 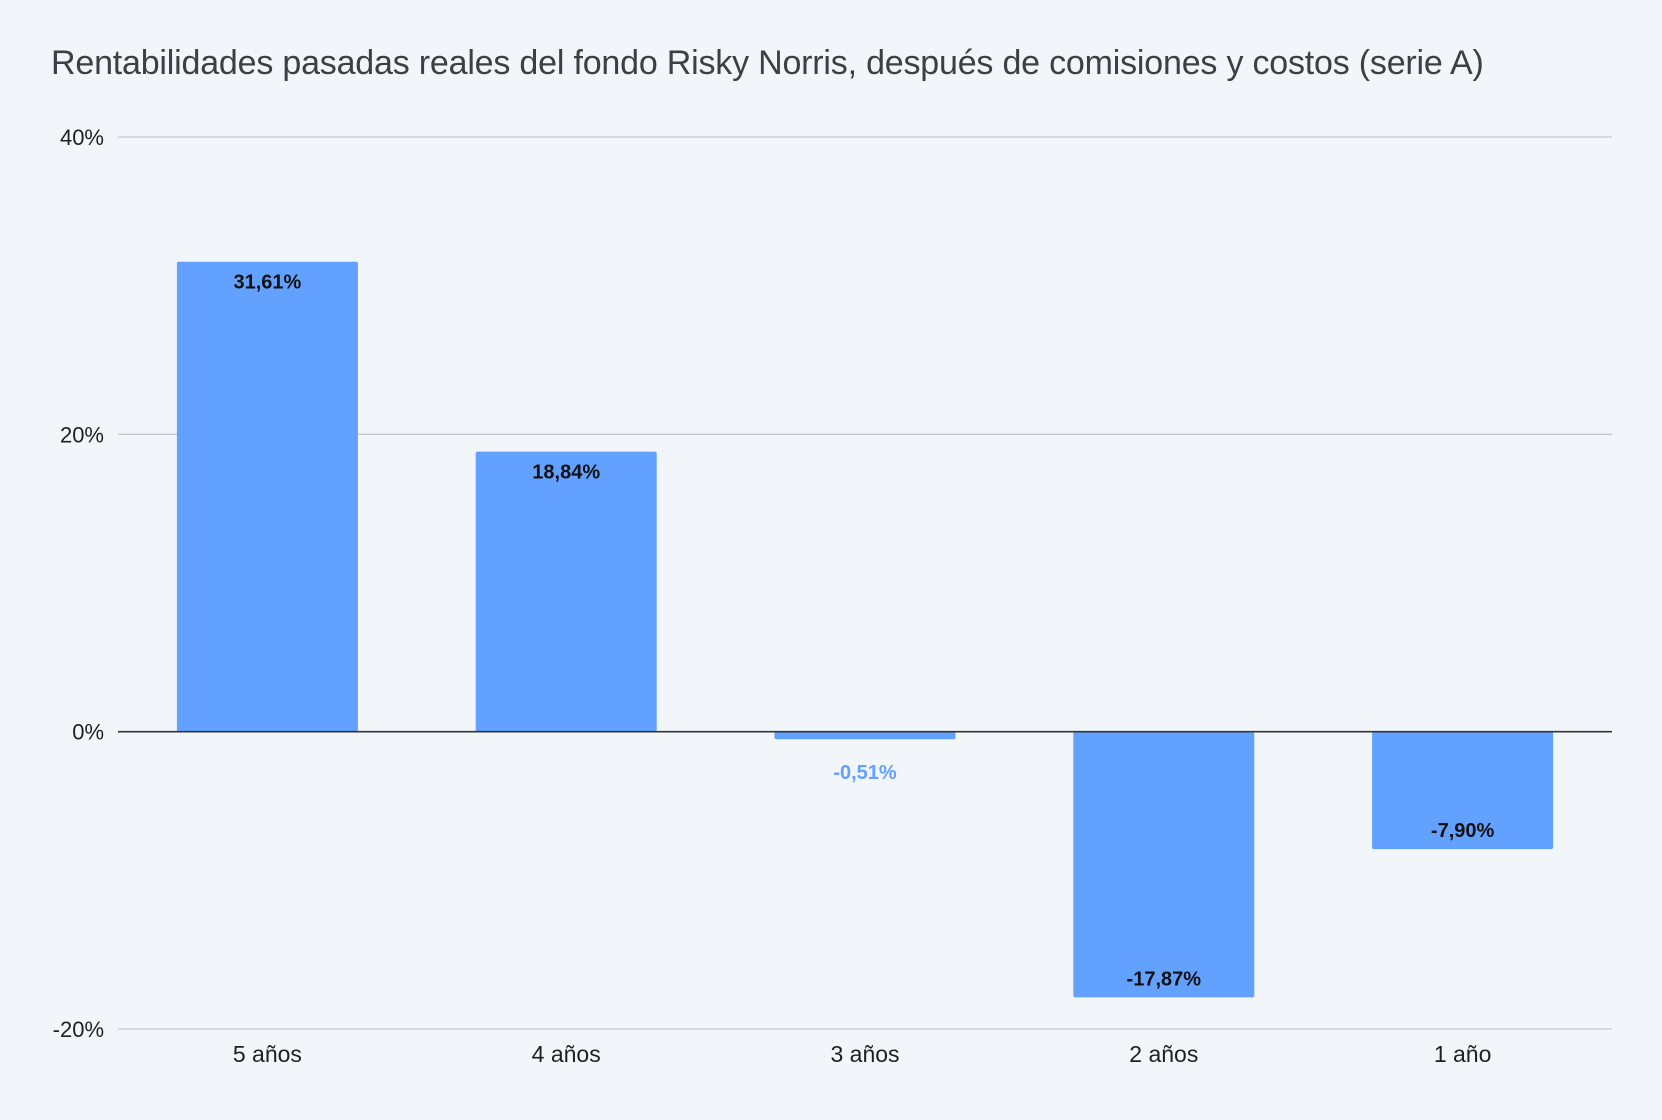 What do you see at coordinates (864, 1054) in the screenshot?
I see `x-tick-label: 3 años` at bounding box center [864, 1054].